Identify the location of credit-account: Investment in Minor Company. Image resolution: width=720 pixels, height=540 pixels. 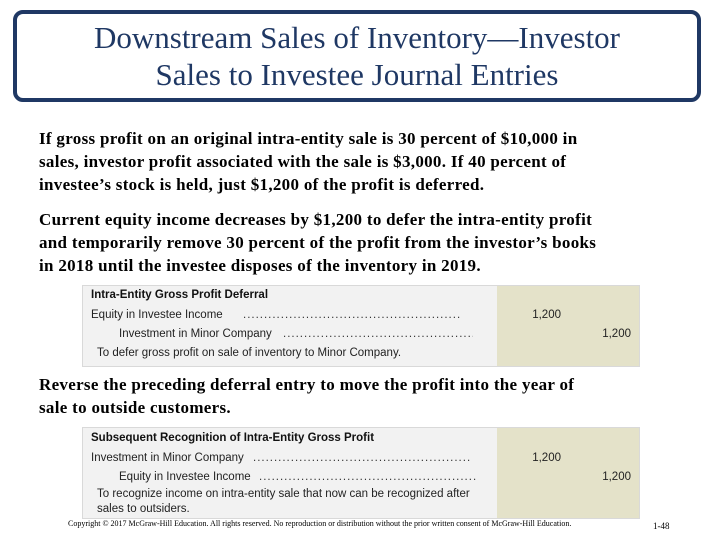
(195, 334).